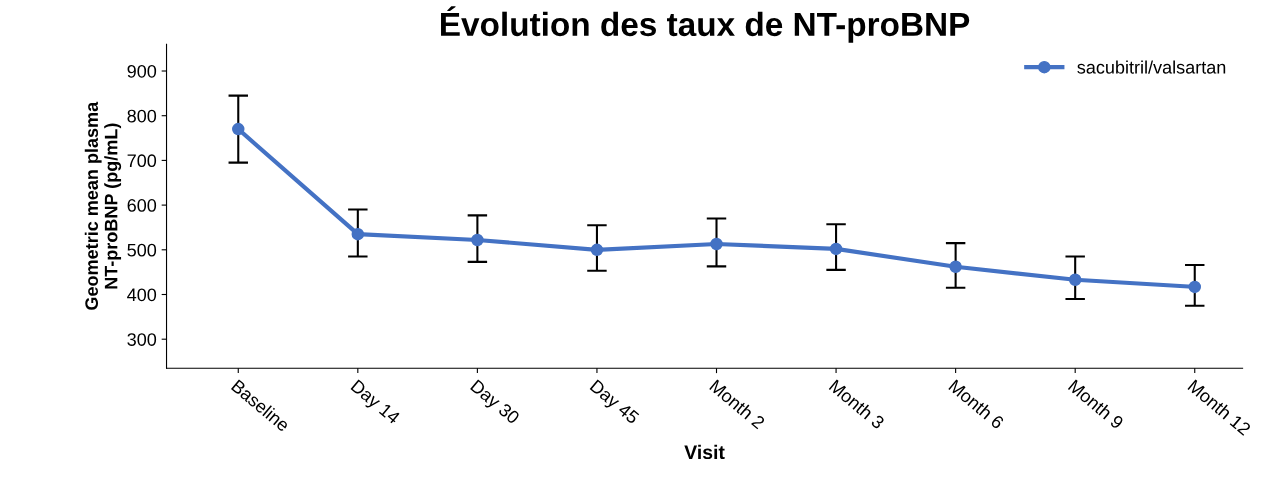 The image size is (1281, 491). I want to click on legend-label: sacubitril/valsartan, so click(1151, 67).